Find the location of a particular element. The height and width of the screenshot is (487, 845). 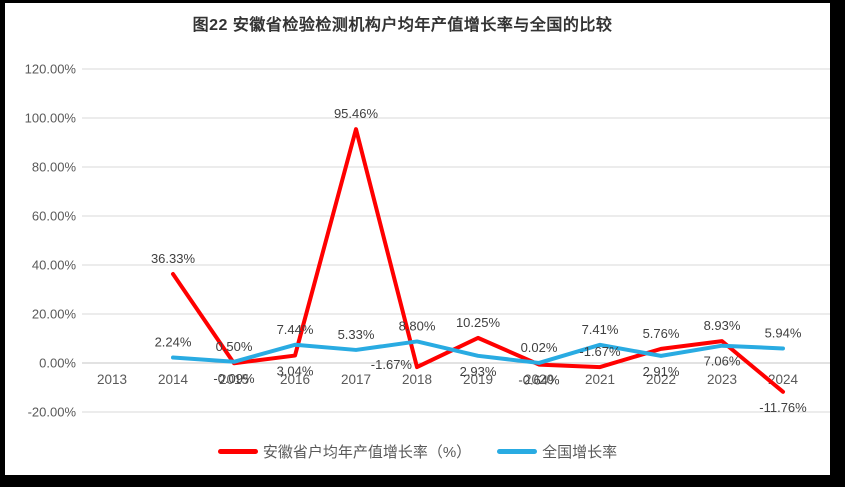

data-label: 36.33% is located at coordinates (173, 258).